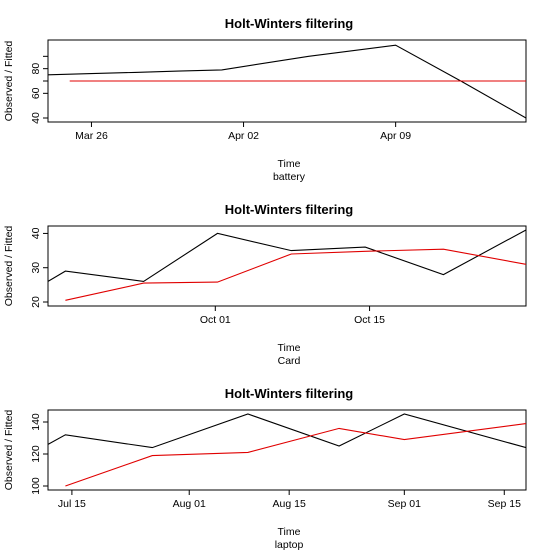 Image resolution: width=553 pixels, height=552 pixels. Describe the element at coordinates (215, 320) in the screenshot. I see `x-tick-label: Oct 01` at that location.